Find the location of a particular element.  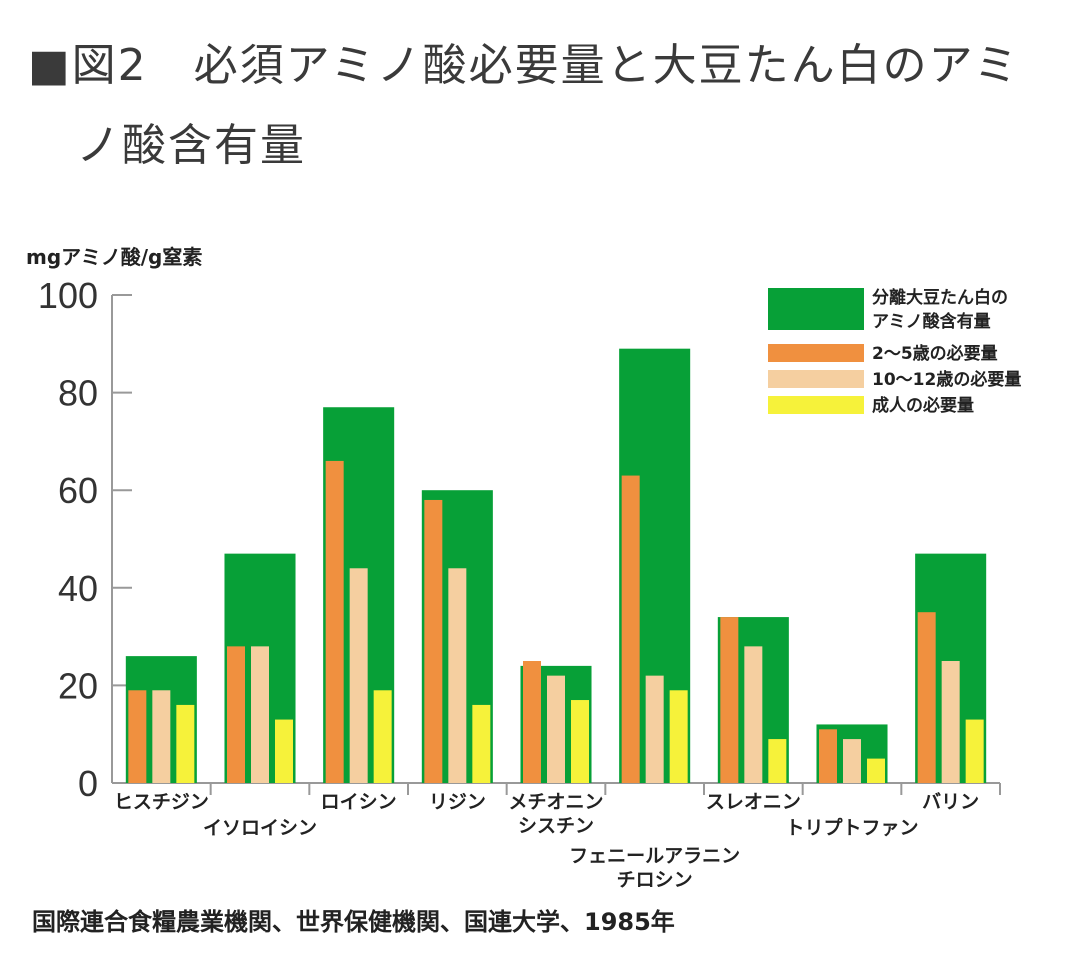

x-tick-label: シスチン is located at coordinates (556, 826).